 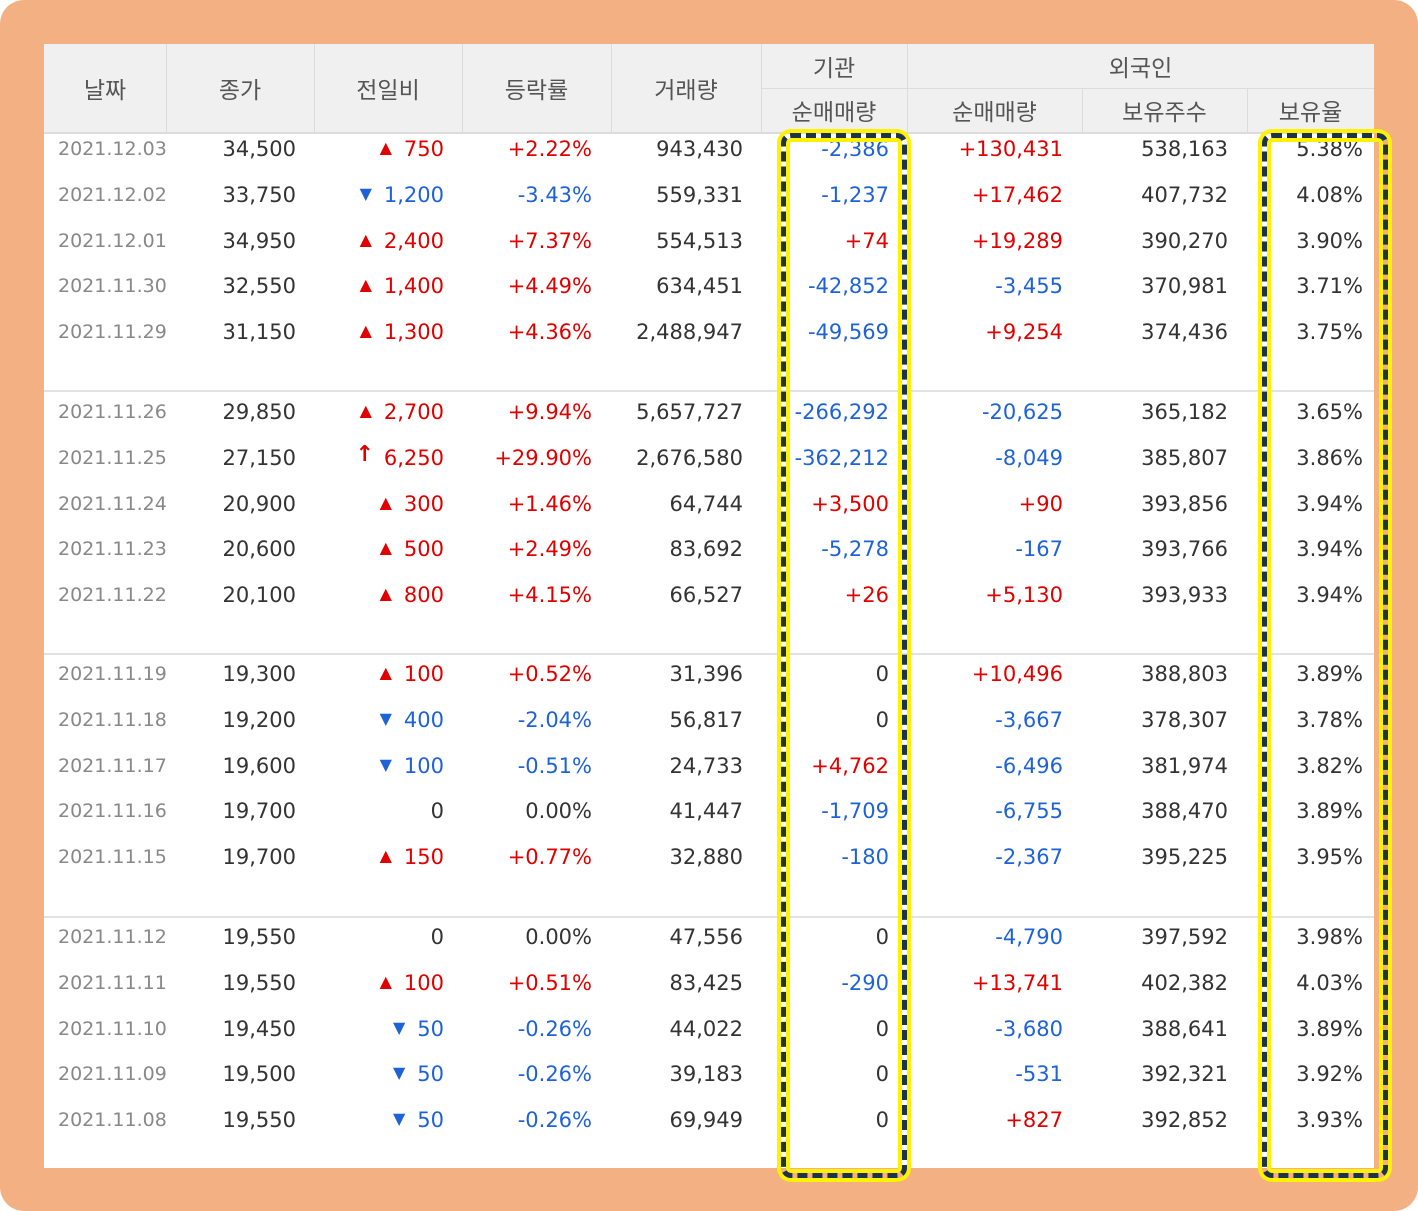 I want to click on cell-holdings: 395,225, so click(x=1155, y=857).